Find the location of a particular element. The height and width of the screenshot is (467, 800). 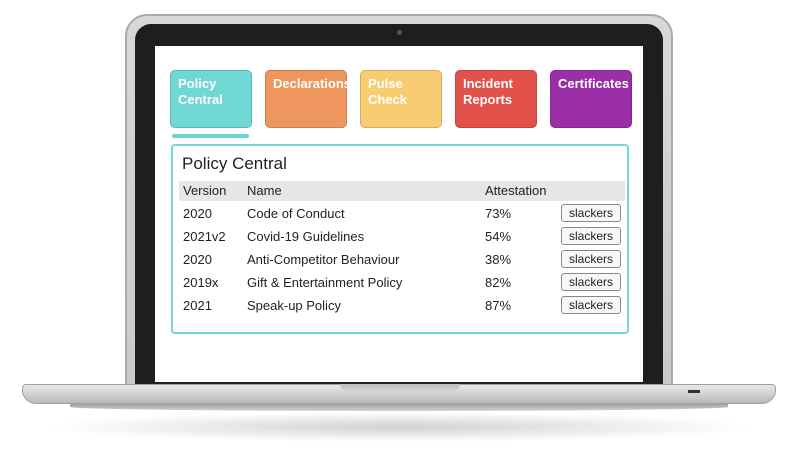

panel-title: Policy Central is located at coordinates (234, 163).